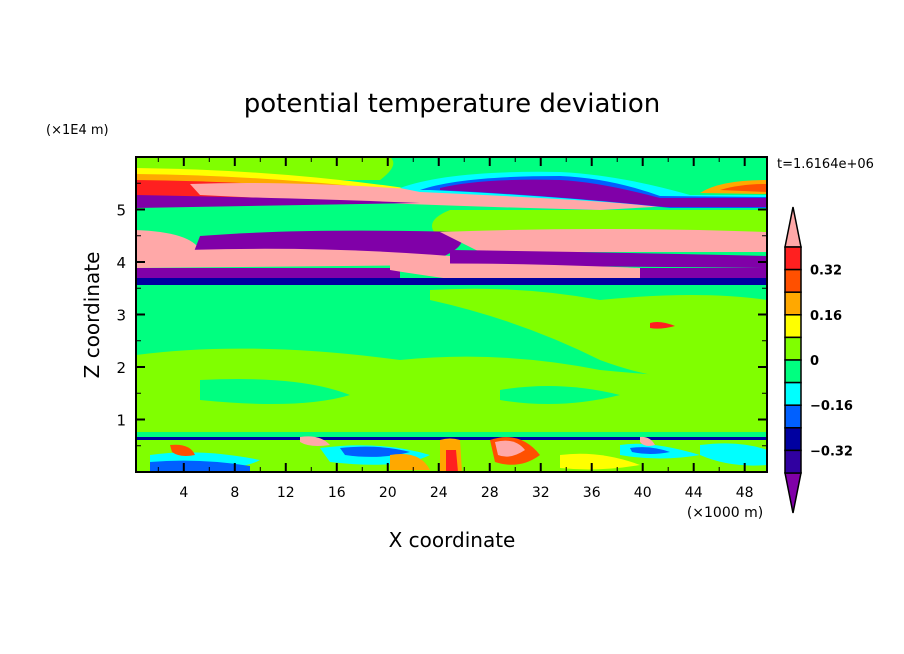 This screenshot has height=654, width=904. What do you see at coordinates (183, 493) in the screenshot?
I see `x-tick-label: 4` at bounding box center [183, 493].